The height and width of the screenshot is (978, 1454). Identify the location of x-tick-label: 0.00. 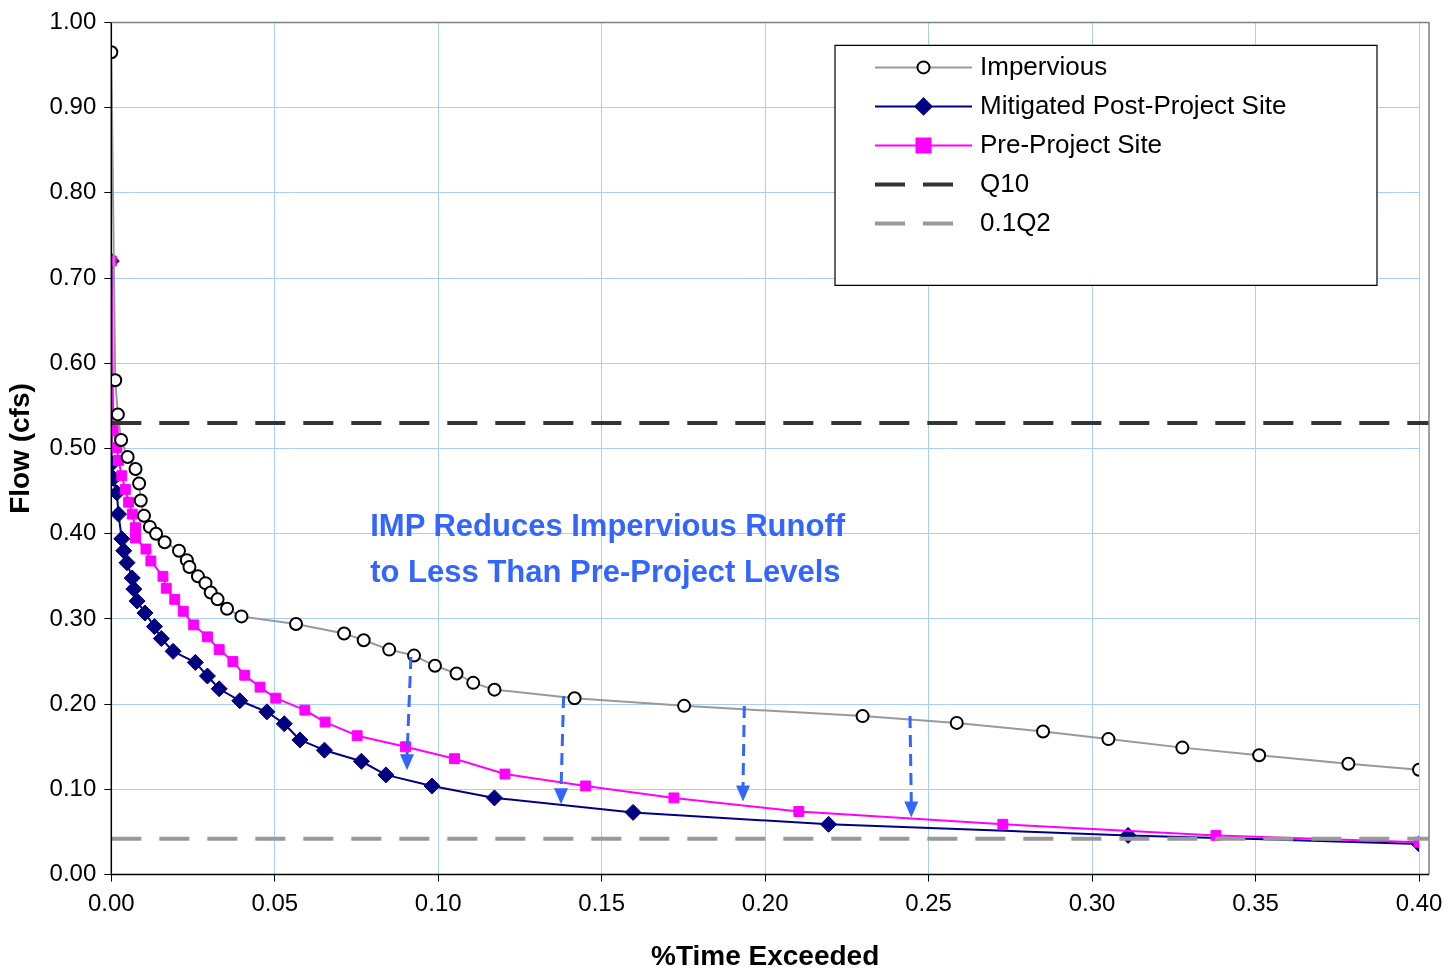
(111, 902).